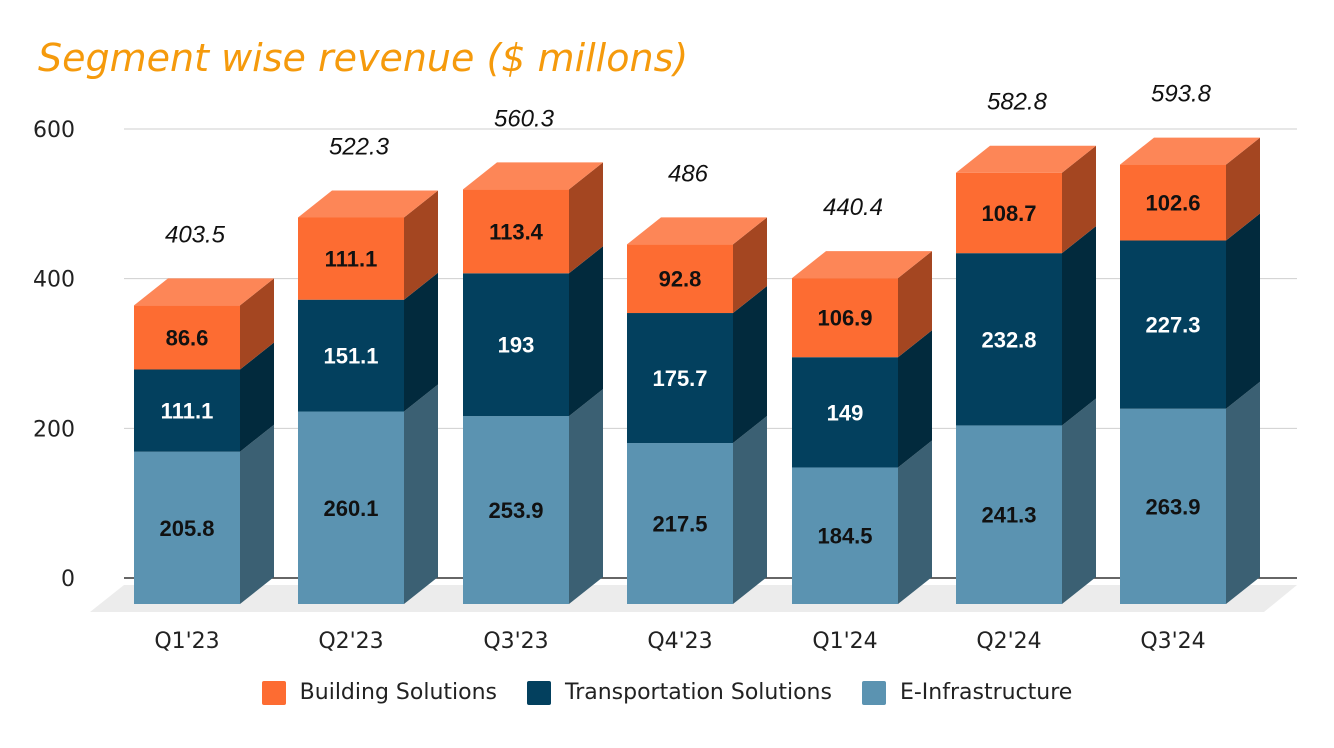  I want to click on bar-value-label: 92.8, so click(680, 279).